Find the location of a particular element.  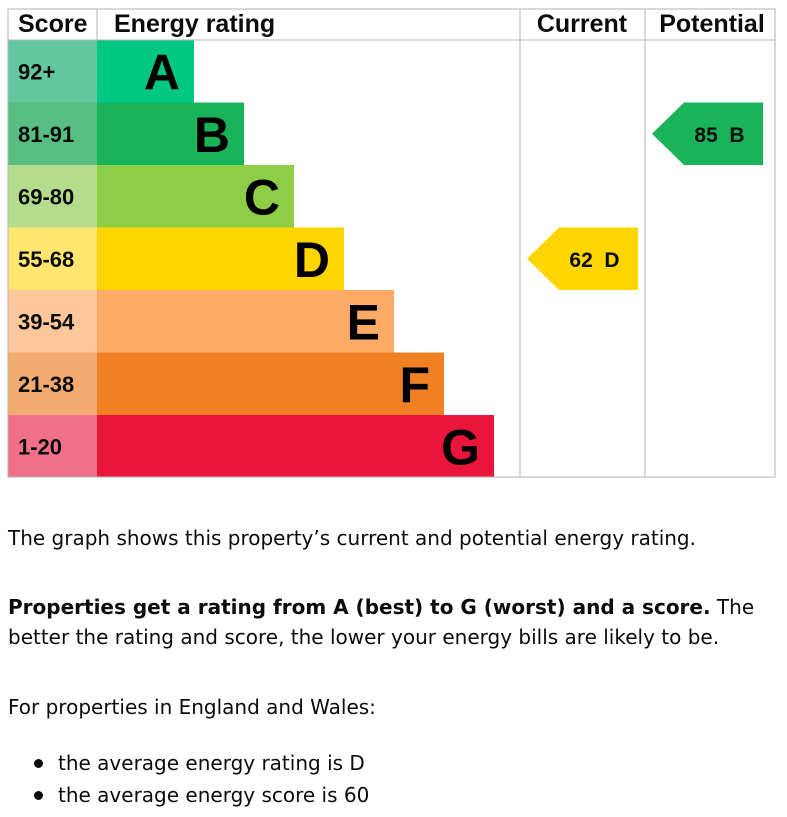

rating-bar-a is located at coordinates (145, 71).